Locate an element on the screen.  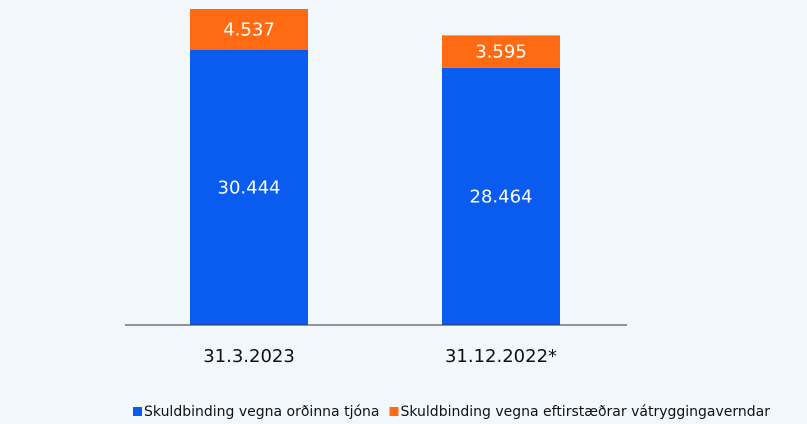
data-label: 4.537 is located at coordinates (249, 29).